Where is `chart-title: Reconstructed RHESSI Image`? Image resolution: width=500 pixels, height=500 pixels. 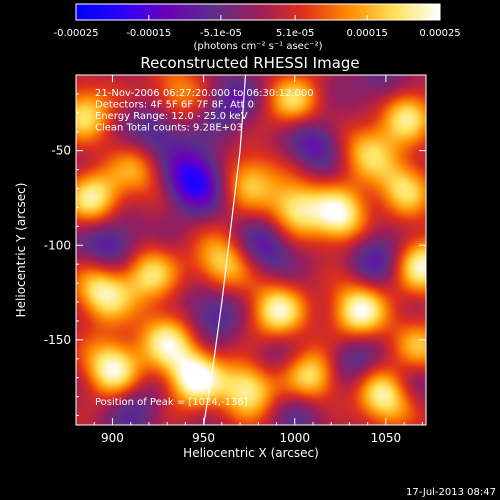 chart-title: Reconstructed RHESSI Image is located at coordinates (249, 63).